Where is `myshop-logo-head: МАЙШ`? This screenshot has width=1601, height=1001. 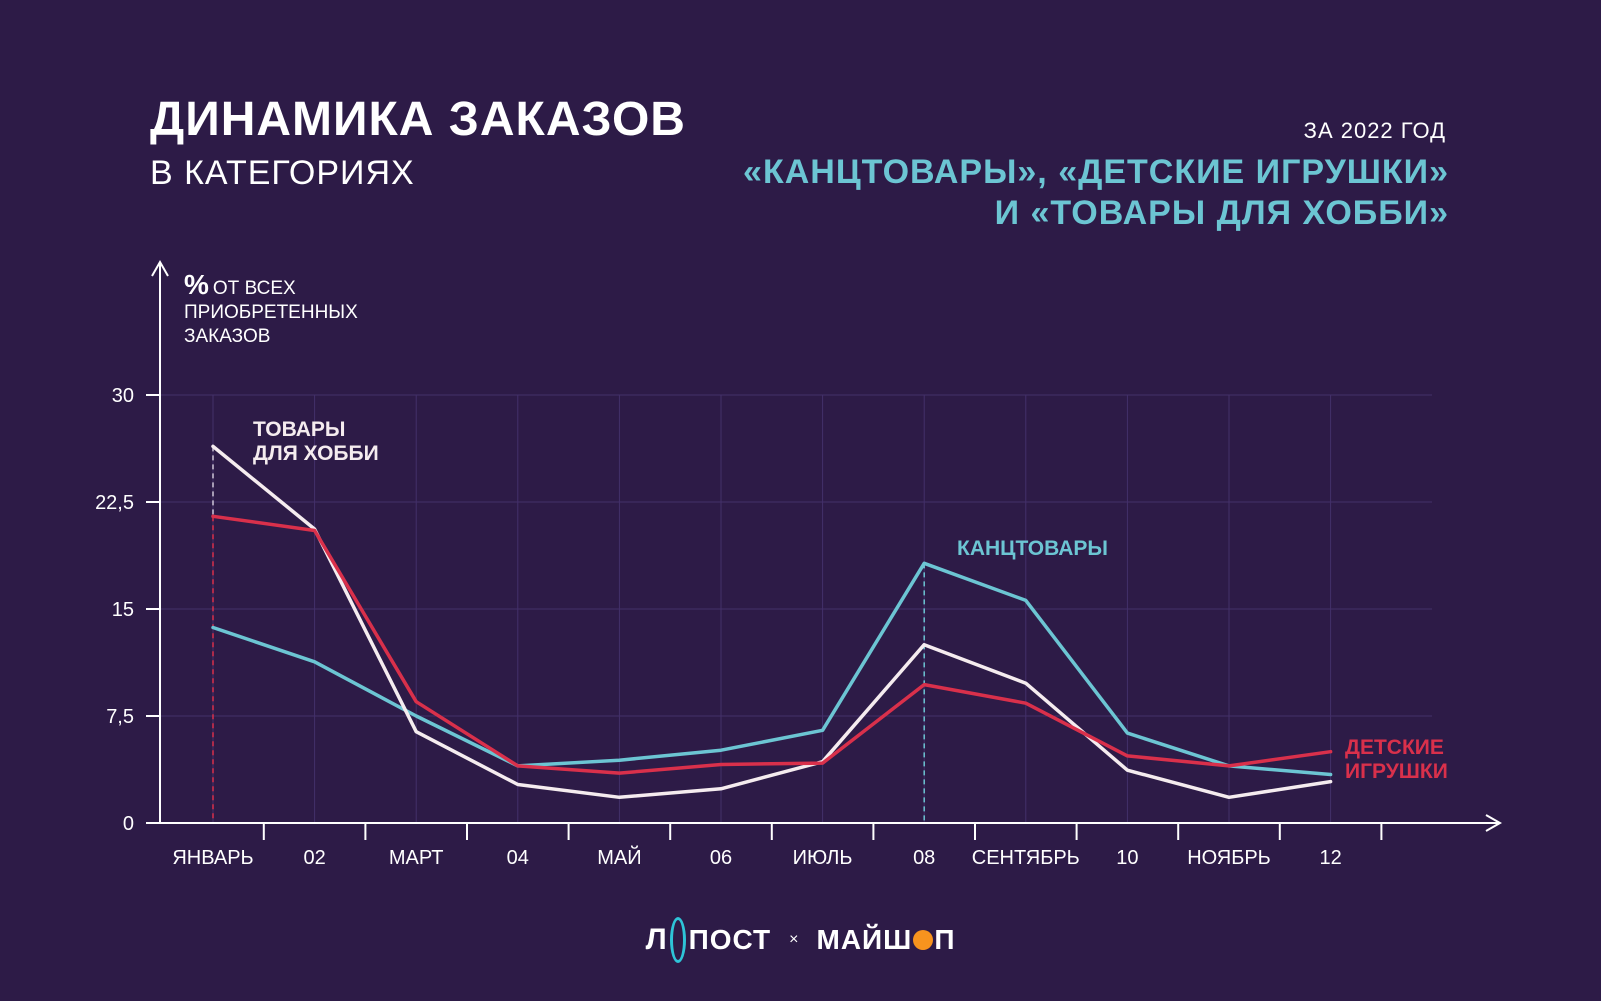 myshop-logo-head: МАЙШ is located at coordinates (864, 939).